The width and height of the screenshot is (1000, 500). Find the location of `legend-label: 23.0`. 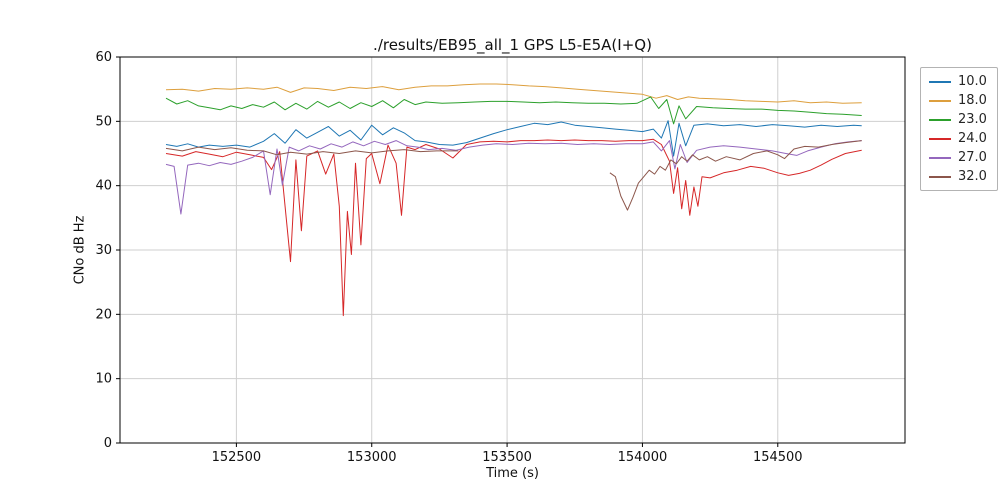

legend-label: 23.0 is located at coordinates (972, 119).